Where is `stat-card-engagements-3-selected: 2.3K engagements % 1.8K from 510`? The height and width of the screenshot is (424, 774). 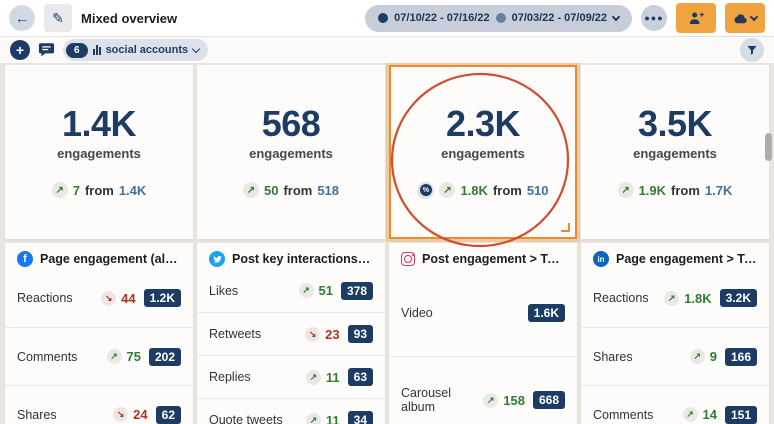
stat-card-engagements-3-selected: 2.3K engagements % 1.8K from 510 is located at coordinates (483, 152).